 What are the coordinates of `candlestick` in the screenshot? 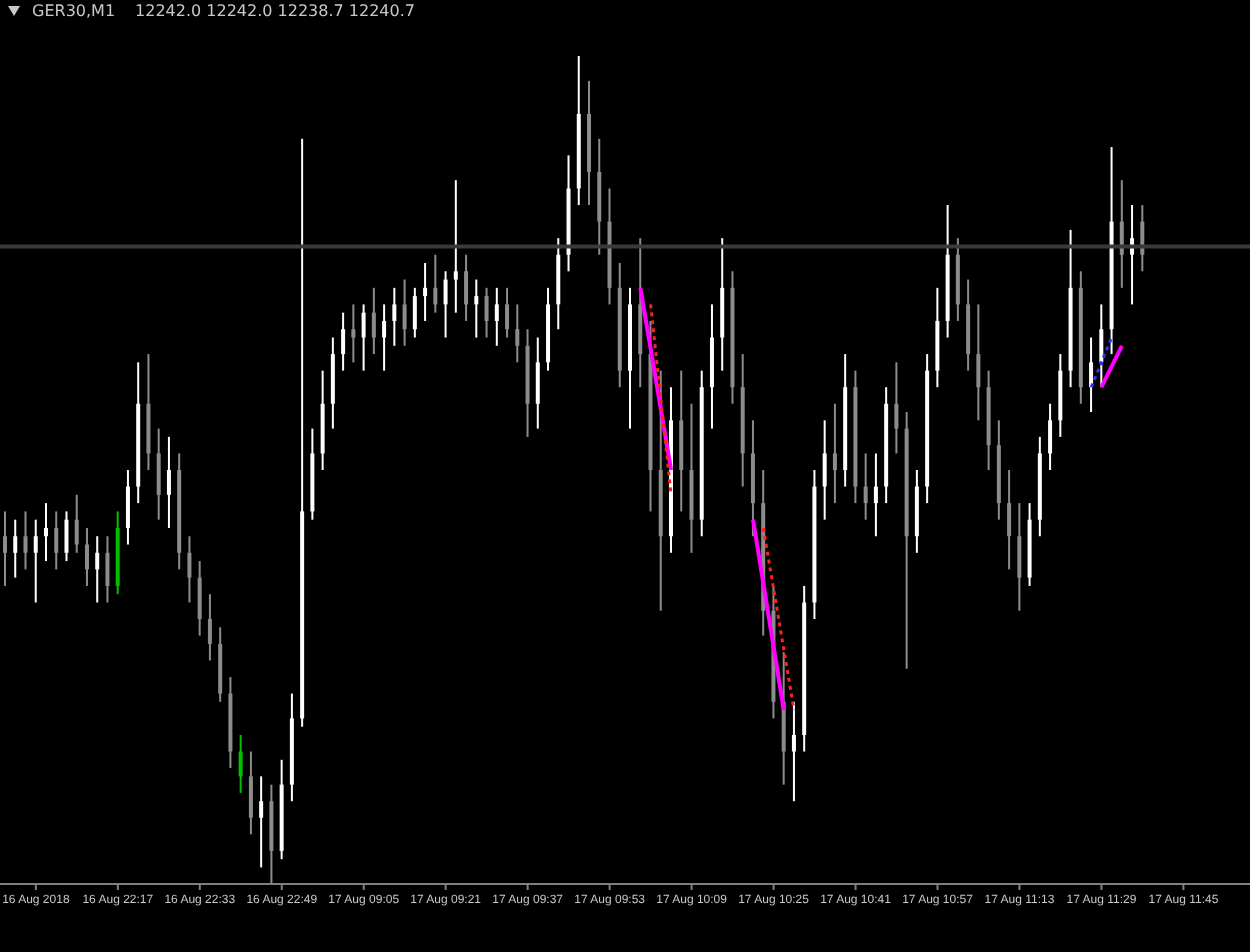 It's located at (455, 246).